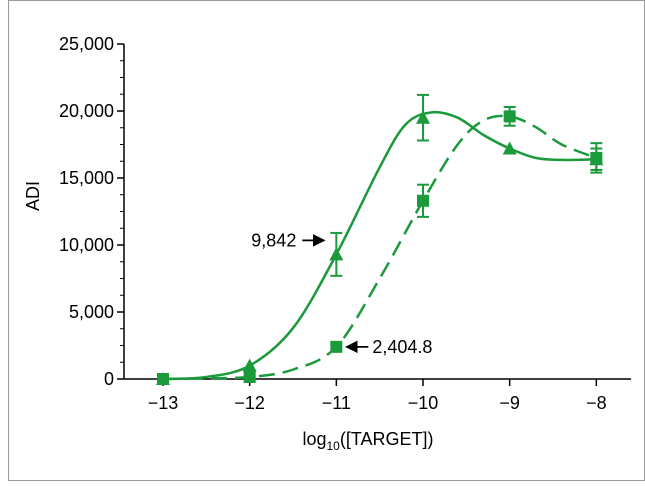 The height and width of the screenshot is (486, 645). I want to click on annotations: 9,842 2,404.8, so click(341, 293).